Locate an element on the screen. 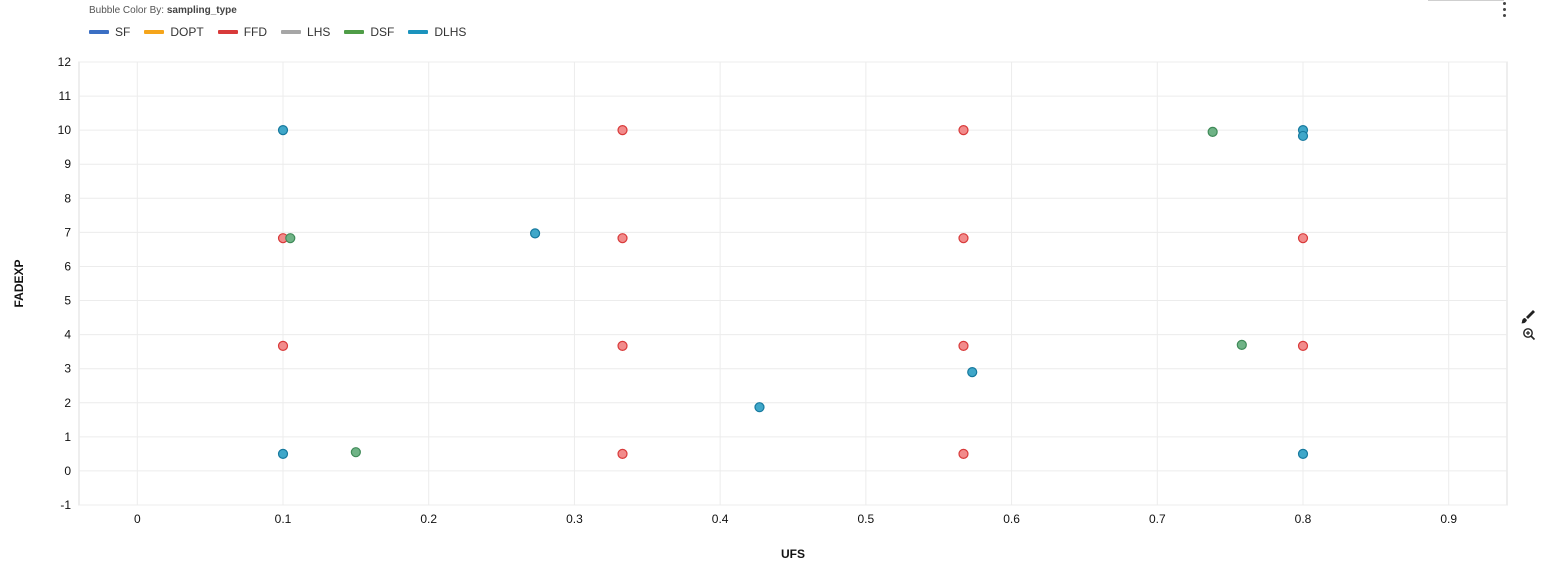 This screenshot has height=567, width=1542. y-tick-label: 3 is located at coordinates (67, 369).